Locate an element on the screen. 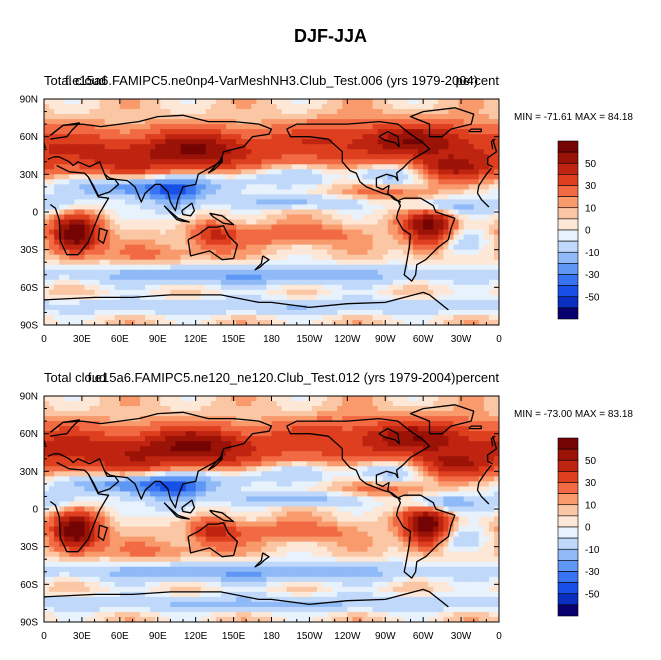 The height and width of the screenshot is (660, 661). figure-title: DJF-JJA is located at coordinates (330, 36).